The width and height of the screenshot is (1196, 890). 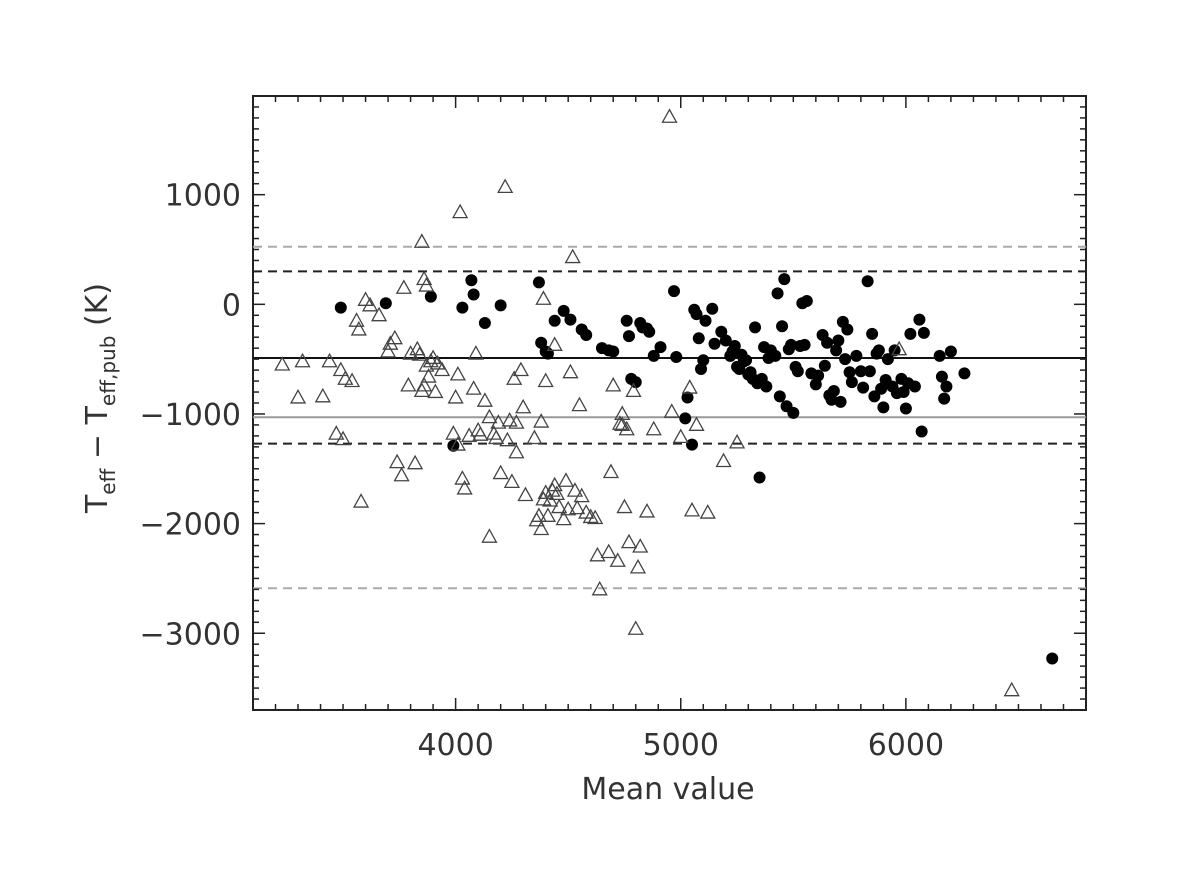 I want to click on y-tick-label: 1000, so click(x=203, y=196).